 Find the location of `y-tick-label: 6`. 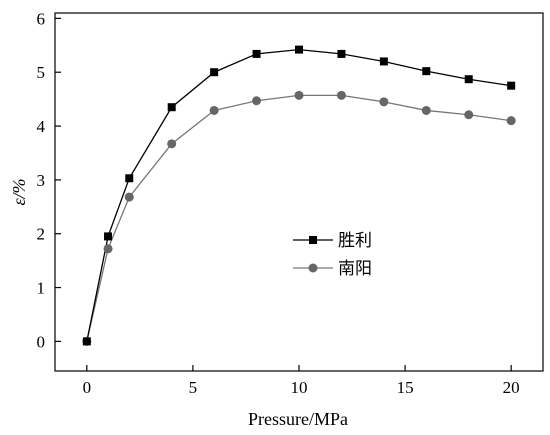

y-tick-label: 6 is located at coordinates (41, 18).